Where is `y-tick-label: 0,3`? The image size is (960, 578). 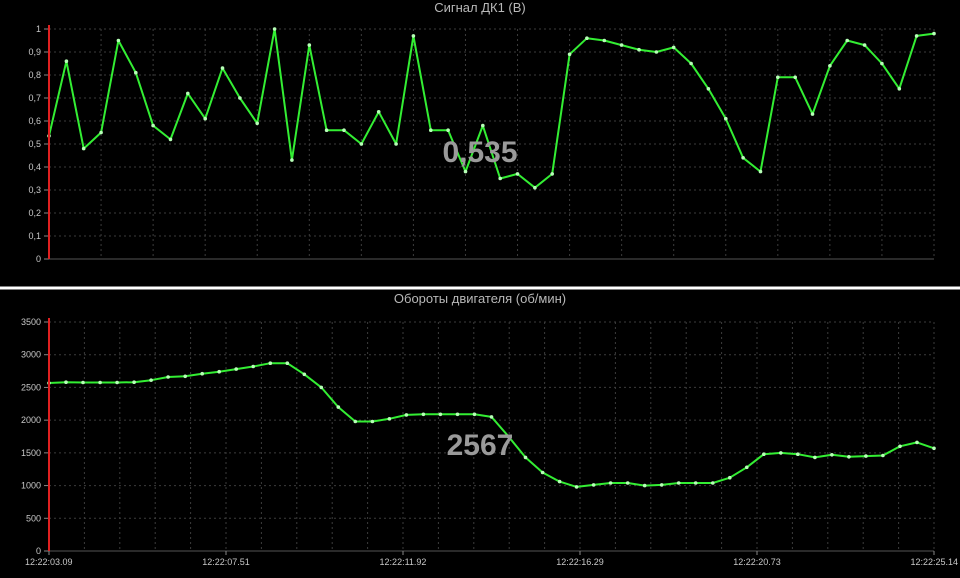
y-tick-label: 0,3 is located at coordinates (34, 190).